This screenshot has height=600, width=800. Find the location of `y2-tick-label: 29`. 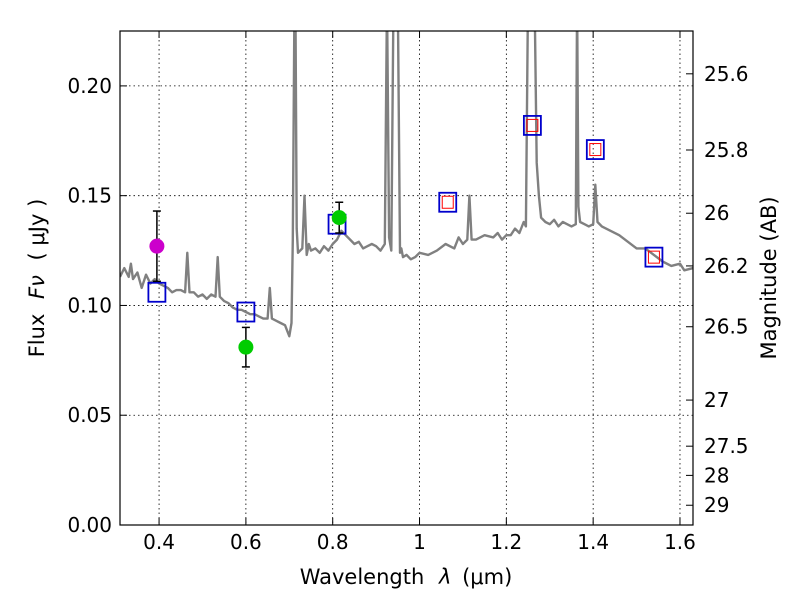

y2-tick-label: 29 is located at coordinates (716, 505).